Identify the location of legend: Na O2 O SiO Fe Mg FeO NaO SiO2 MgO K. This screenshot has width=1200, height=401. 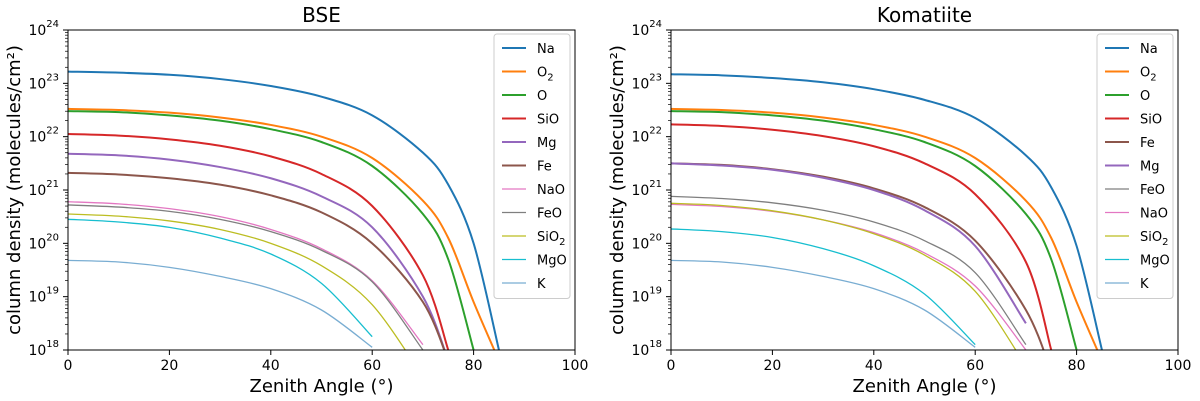
(1135, 166).